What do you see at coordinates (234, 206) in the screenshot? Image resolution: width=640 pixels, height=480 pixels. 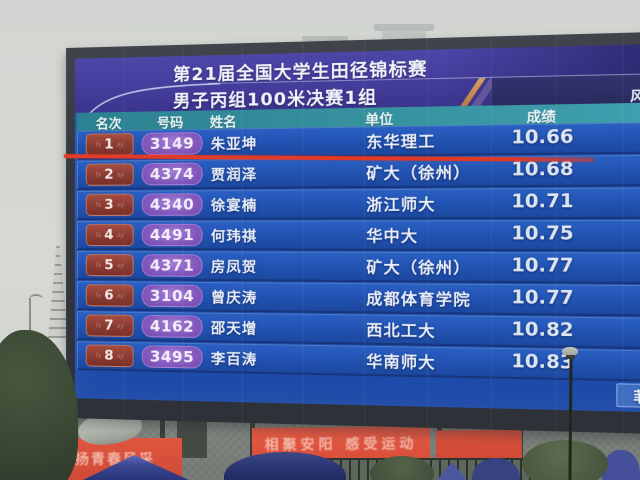 I see `athlete-name: 徐宴楠` at bounding box center [234, 206].